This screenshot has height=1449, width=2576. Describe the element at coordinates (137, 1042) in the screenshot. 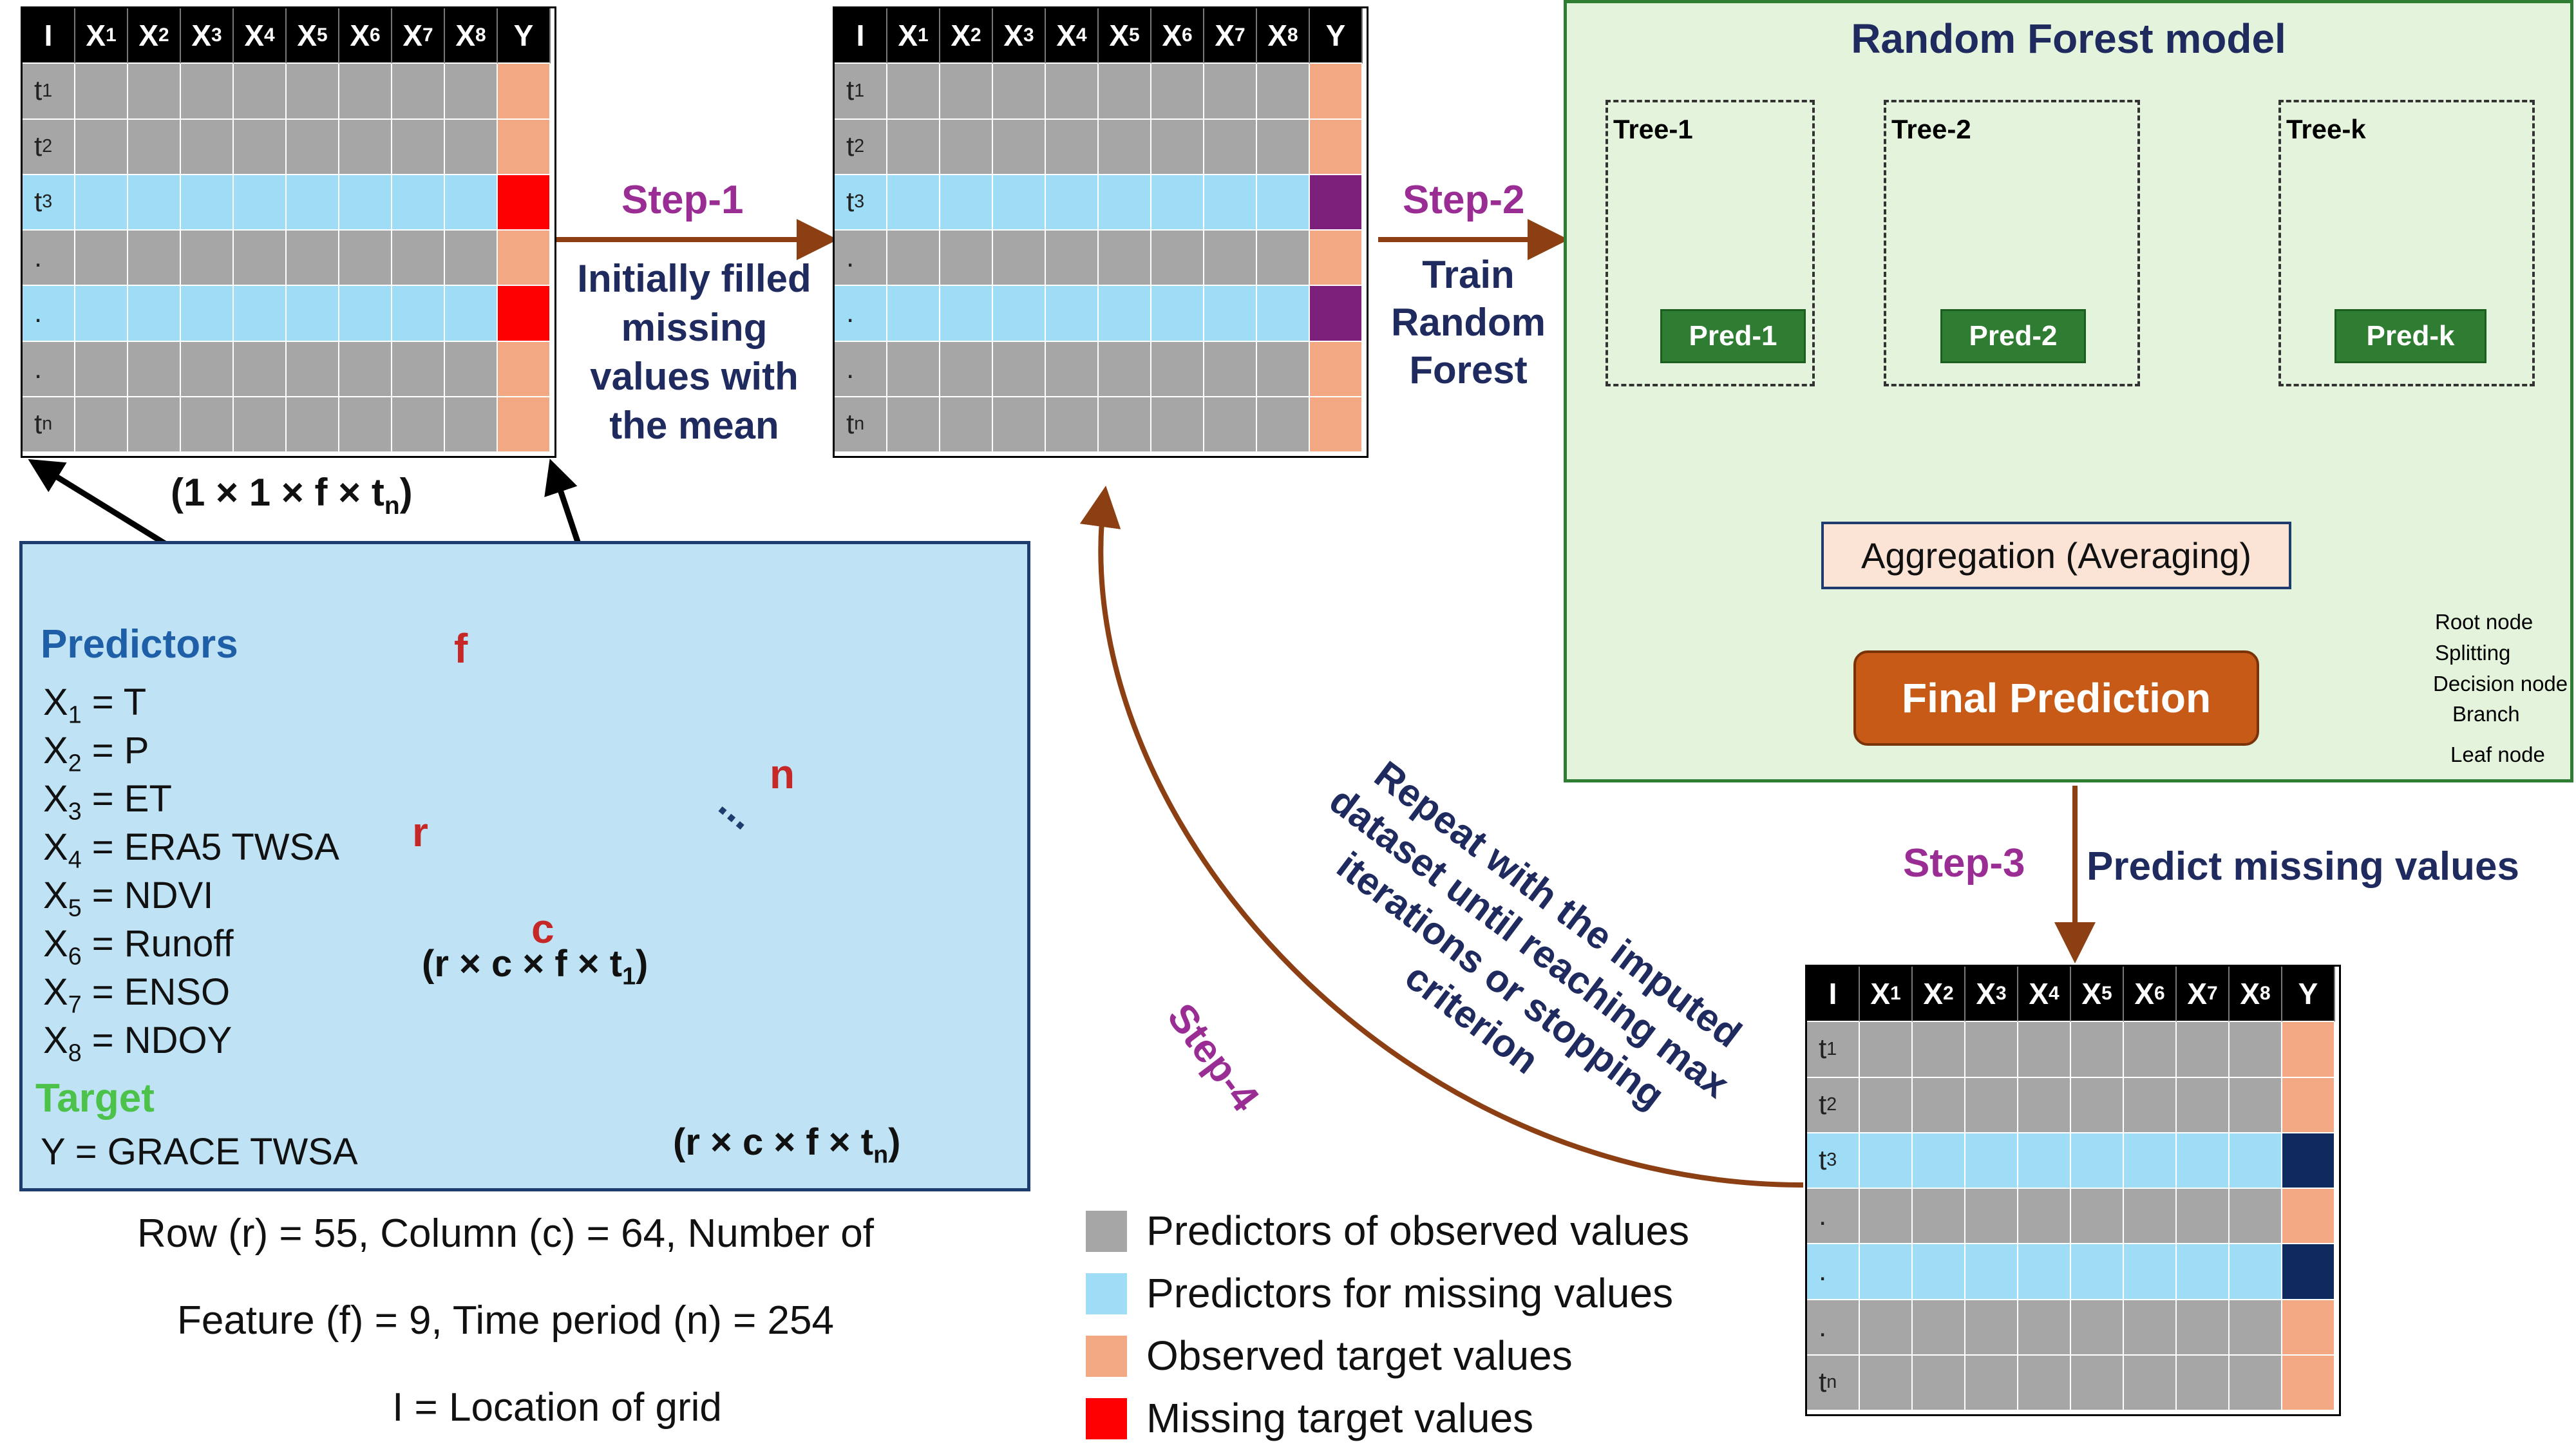

I see `predictor-item: X8 = NDOY` at that location.